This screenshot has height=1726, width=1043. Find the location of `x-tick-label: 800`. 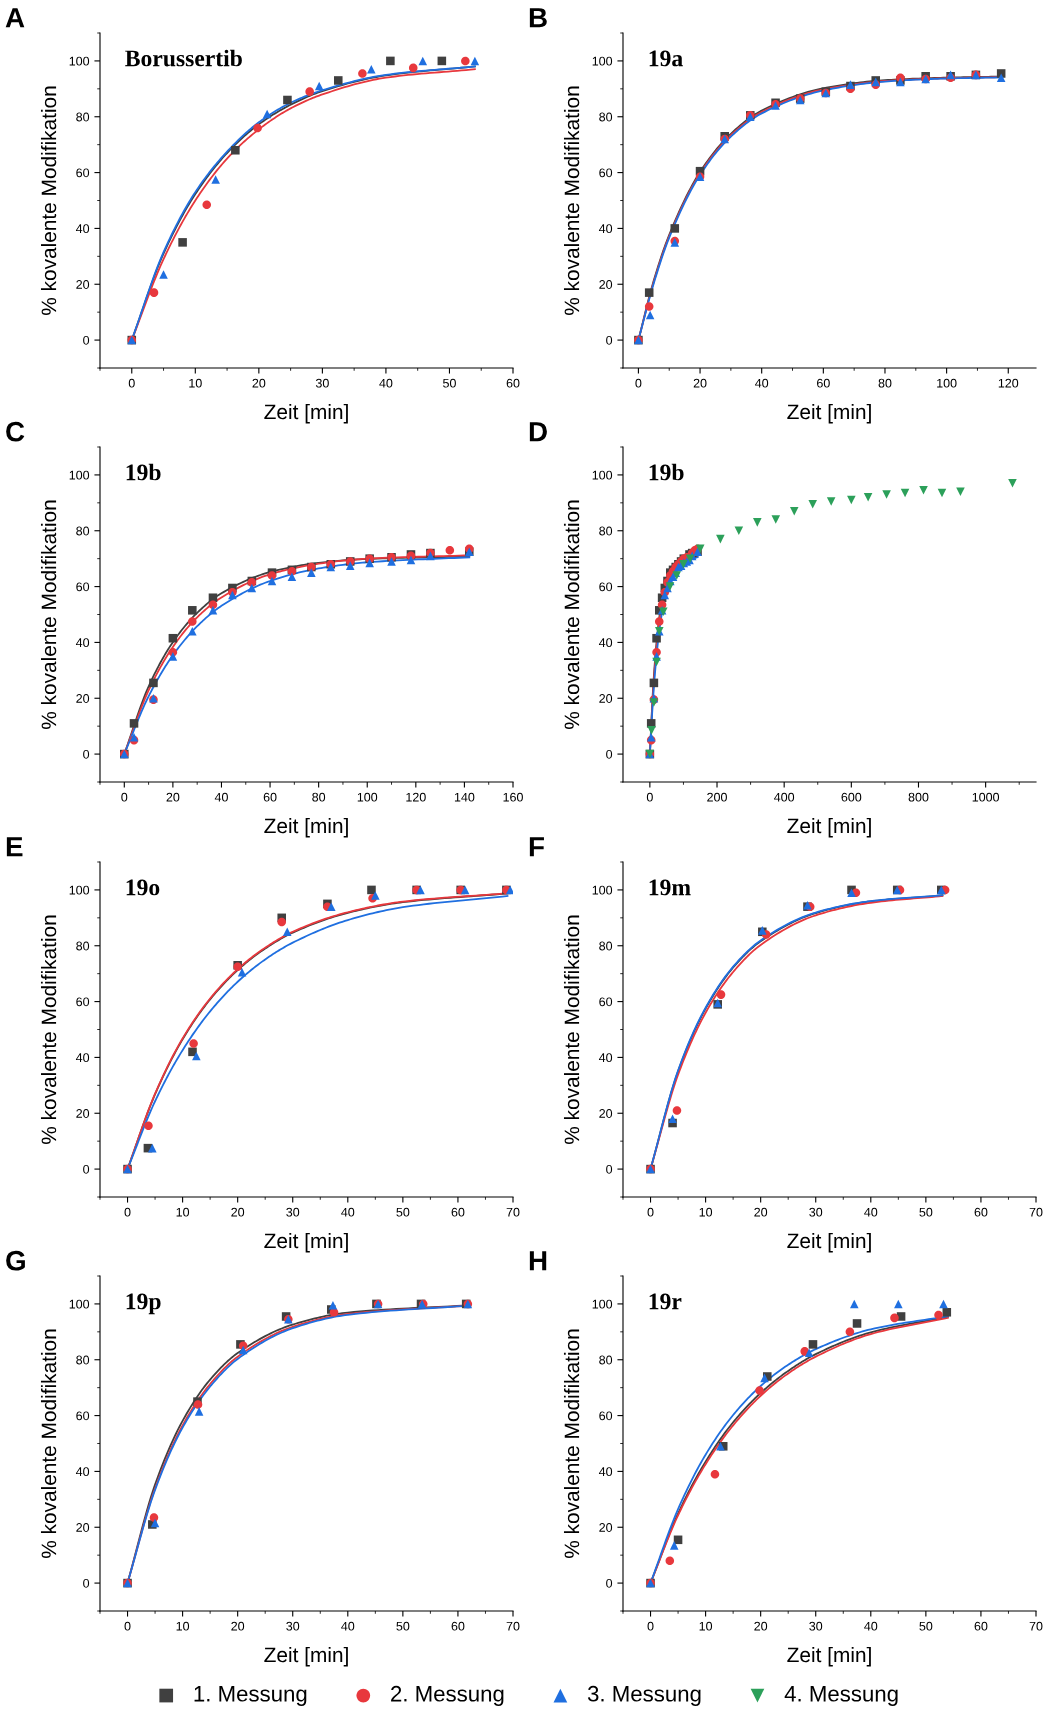

x-tick-label: 800 is located at coordinates (918, 797).